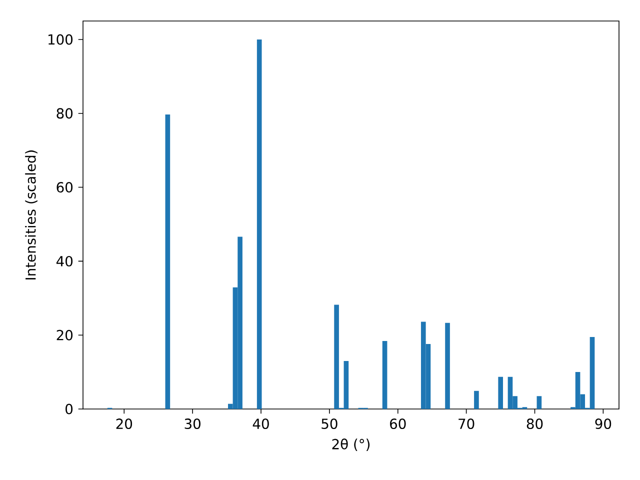 The width and height of the screenshot is (640, 480). What do you see at coordinates (64, 113) in the screenshot?
I see `y-tick-label: 80` at bounding box center [64, 113].